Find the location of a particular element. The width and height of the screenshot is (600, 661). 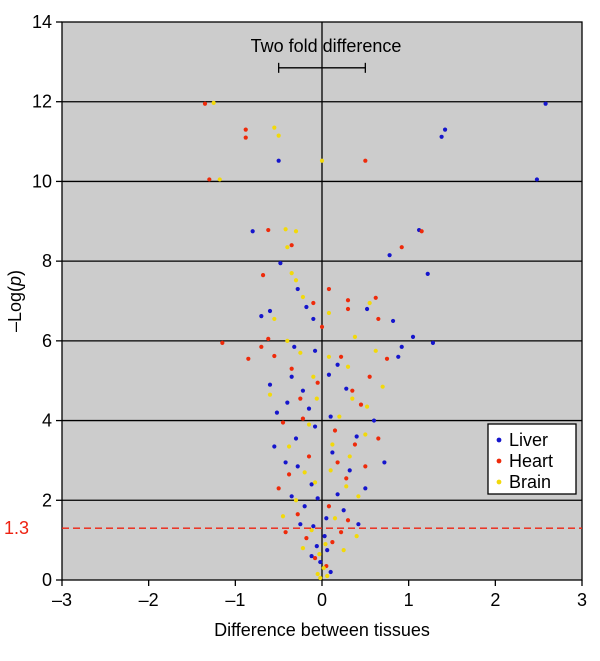

x-tick-label: 1 is located at coordinates (409, 600).